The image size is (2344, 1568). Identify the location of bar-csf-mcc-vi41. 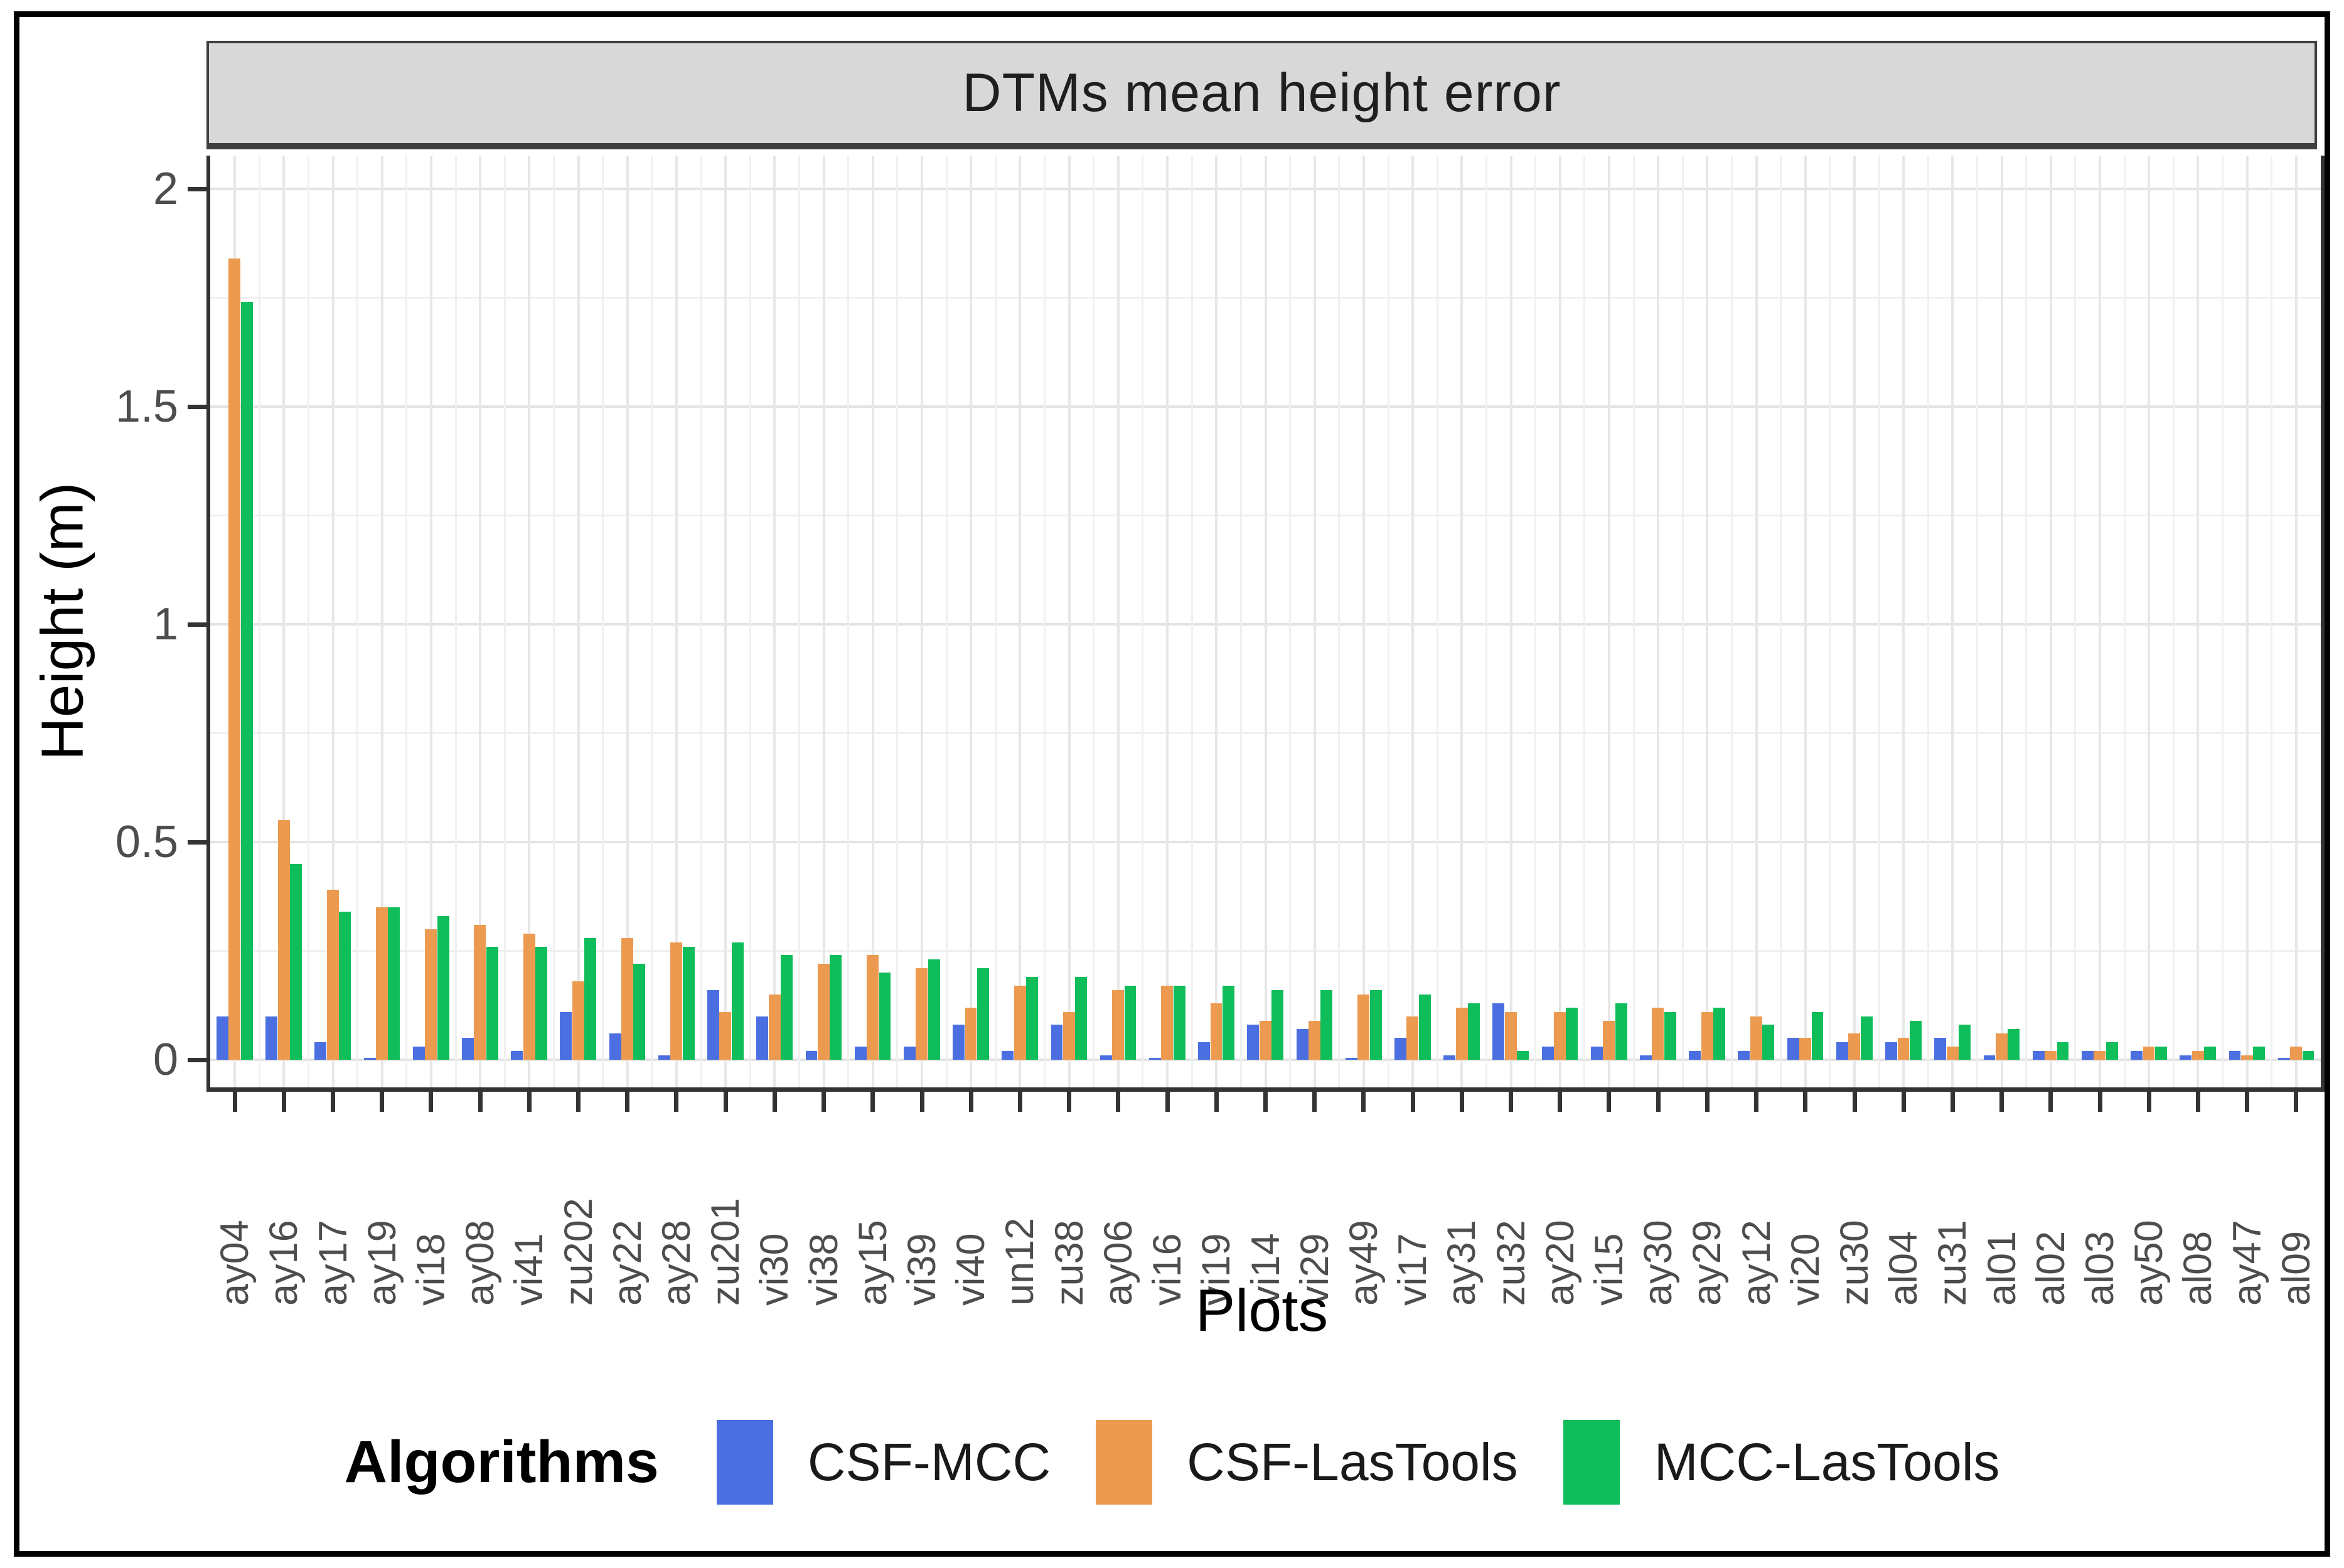
(517, 1055).